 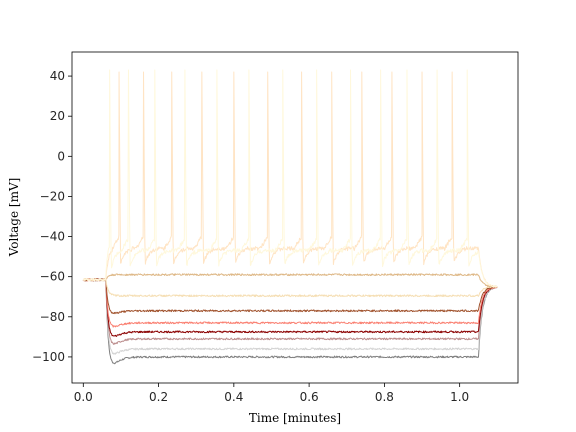 I want to click on y-axis-title: Voltage [mV], so click(x=14, y=218).